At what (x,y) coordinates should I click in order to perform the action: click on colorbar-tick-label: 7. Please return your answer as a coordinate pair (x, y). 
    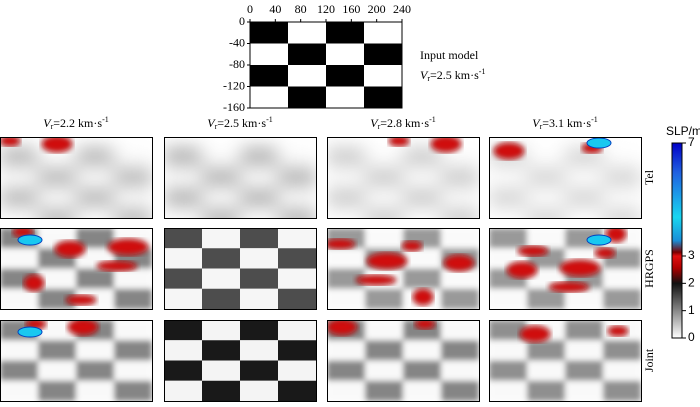
    Looking at the image, I should click on (691, 142).